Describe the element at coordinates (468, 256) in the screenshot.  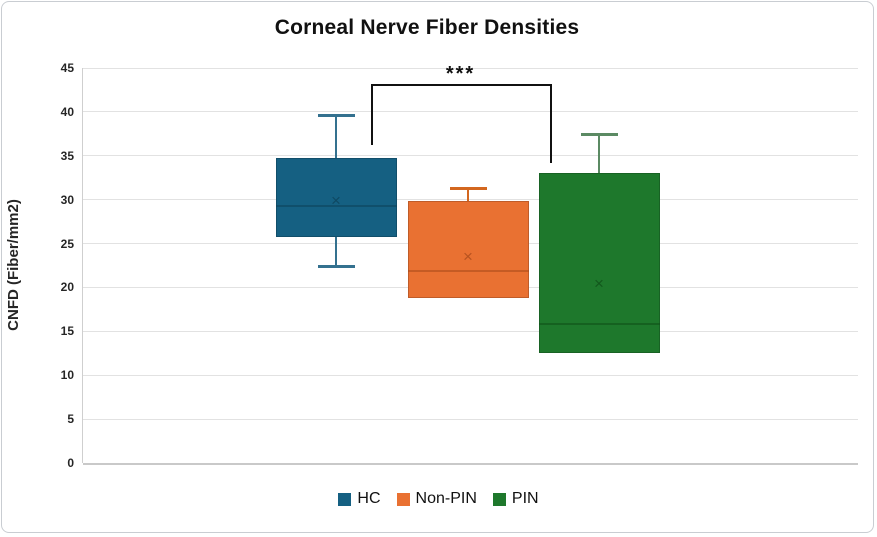
I see `mean-marker-Non-PIN: ×` at that location.